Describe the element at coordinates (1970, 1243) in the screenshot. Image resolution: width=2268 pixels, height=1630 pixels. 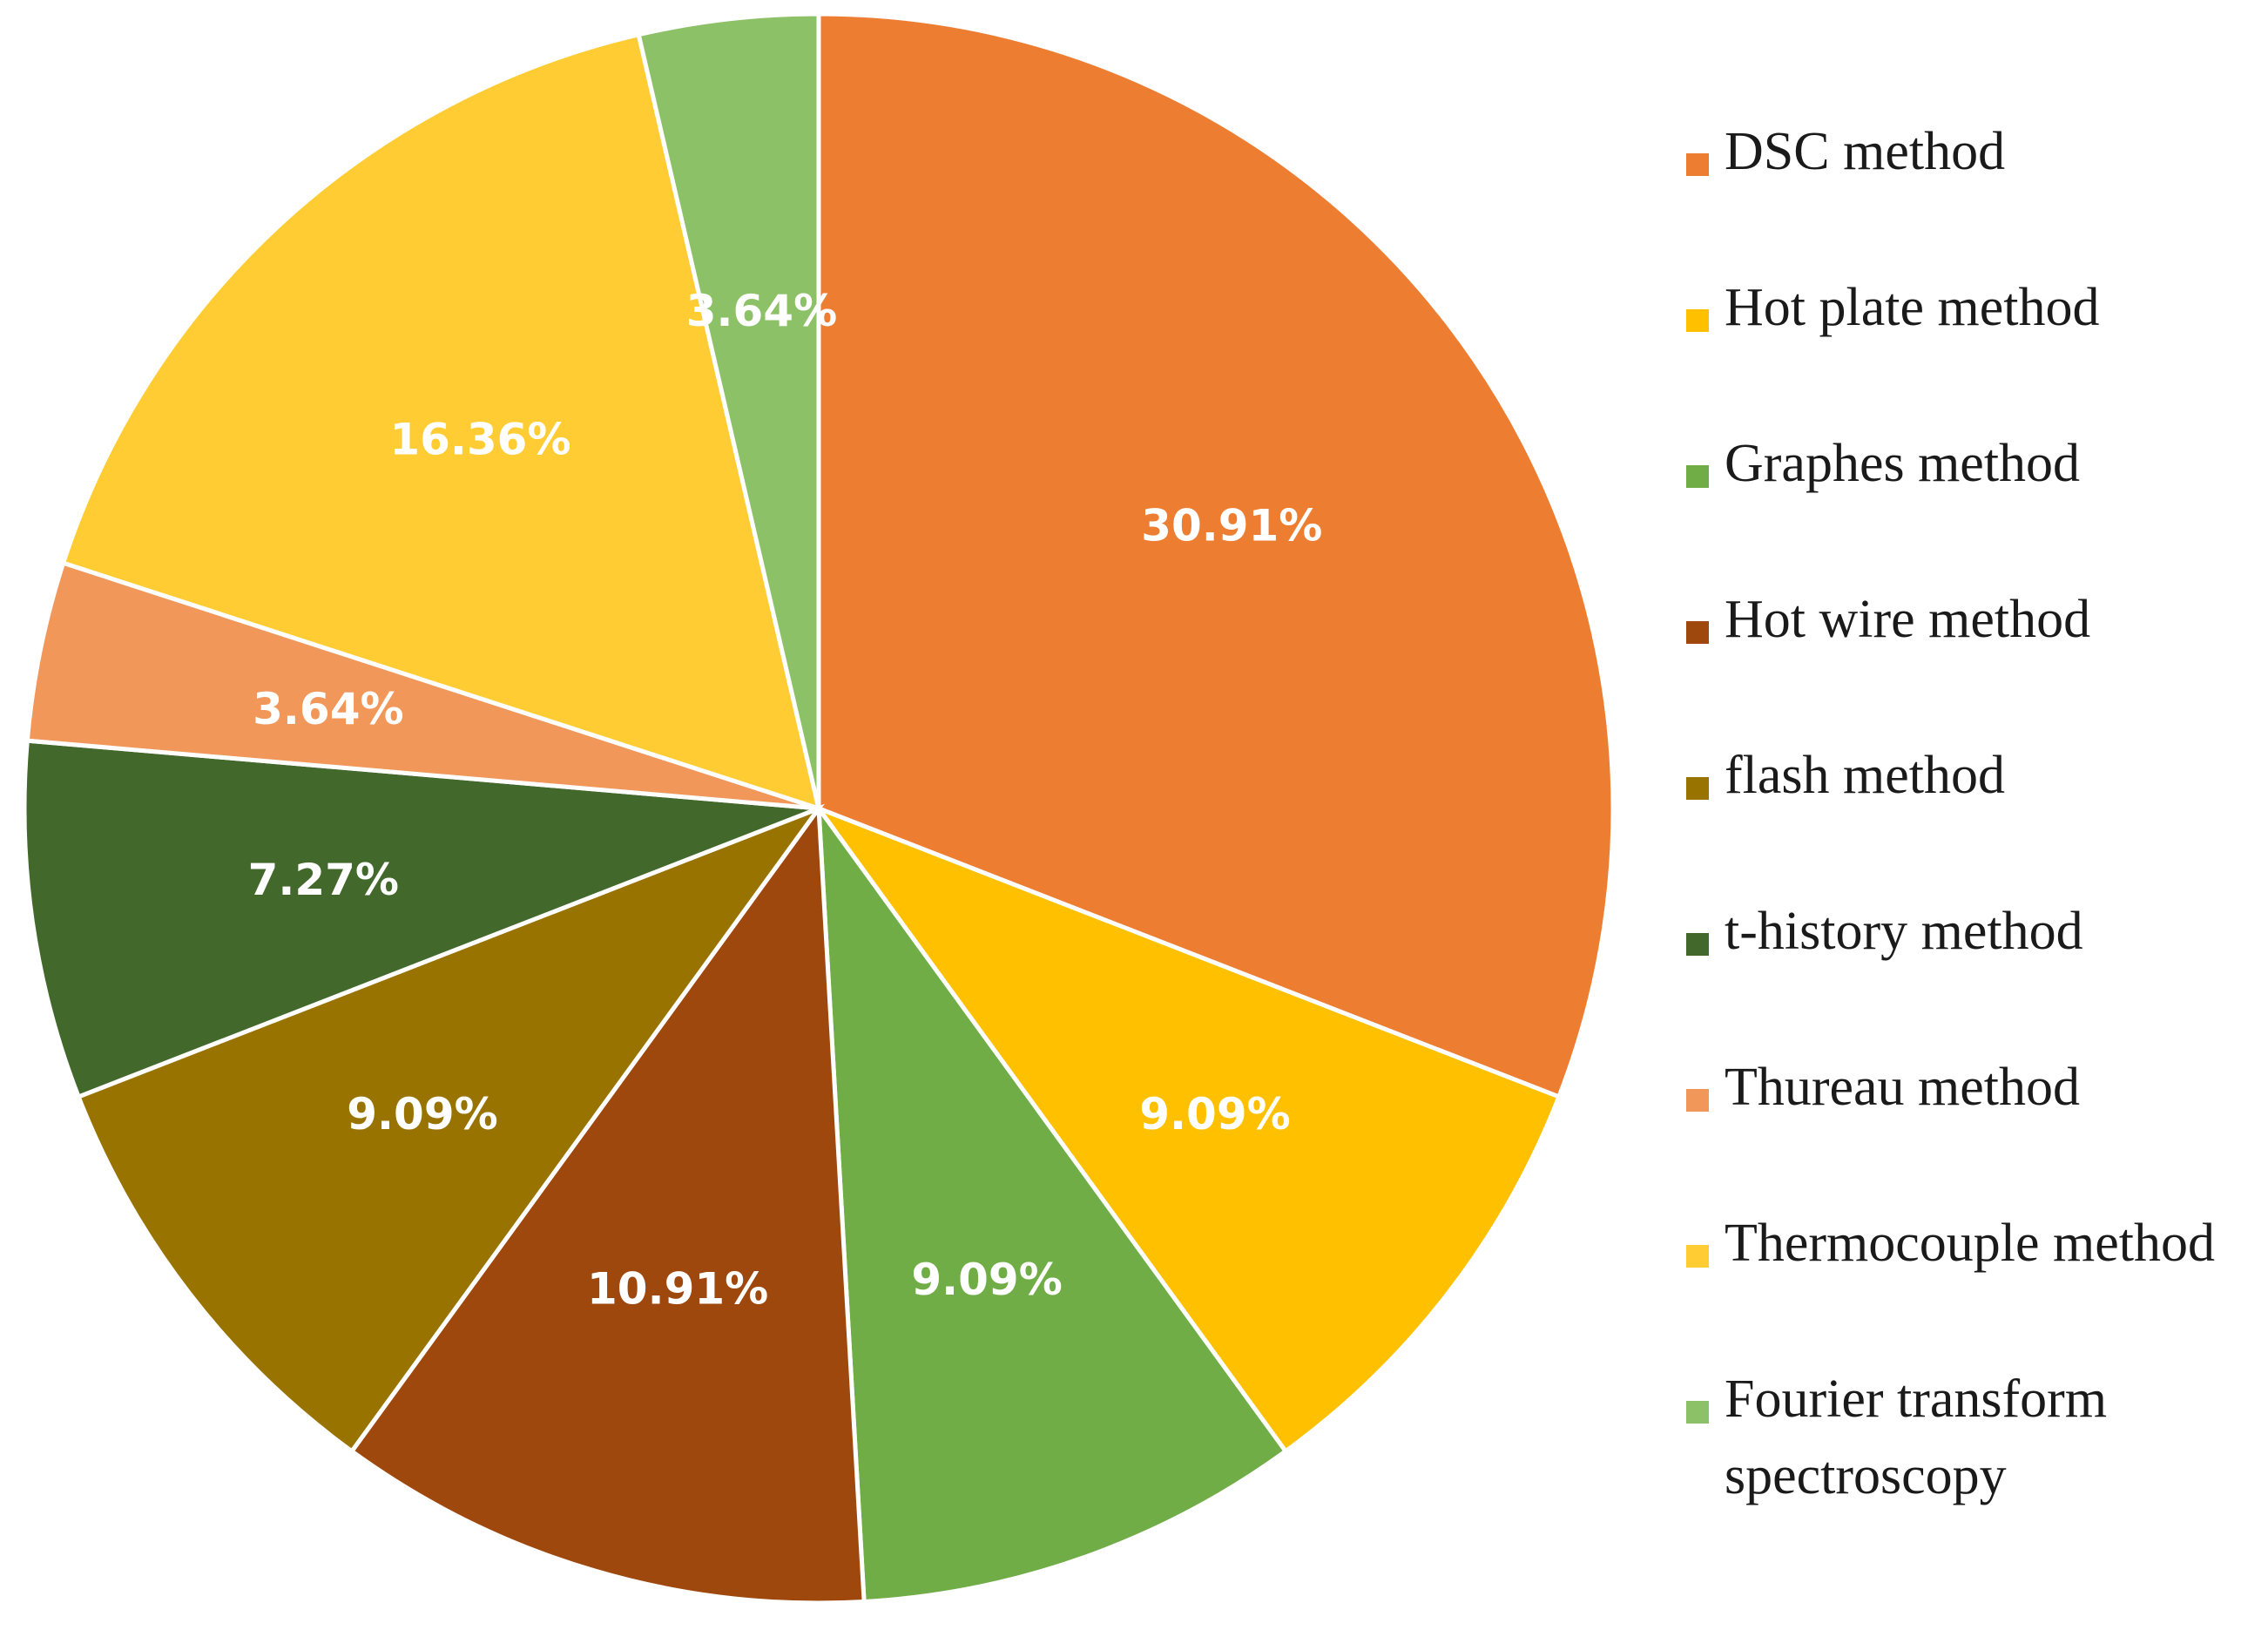
I see `legend-label: Thermocouple method` at that location.